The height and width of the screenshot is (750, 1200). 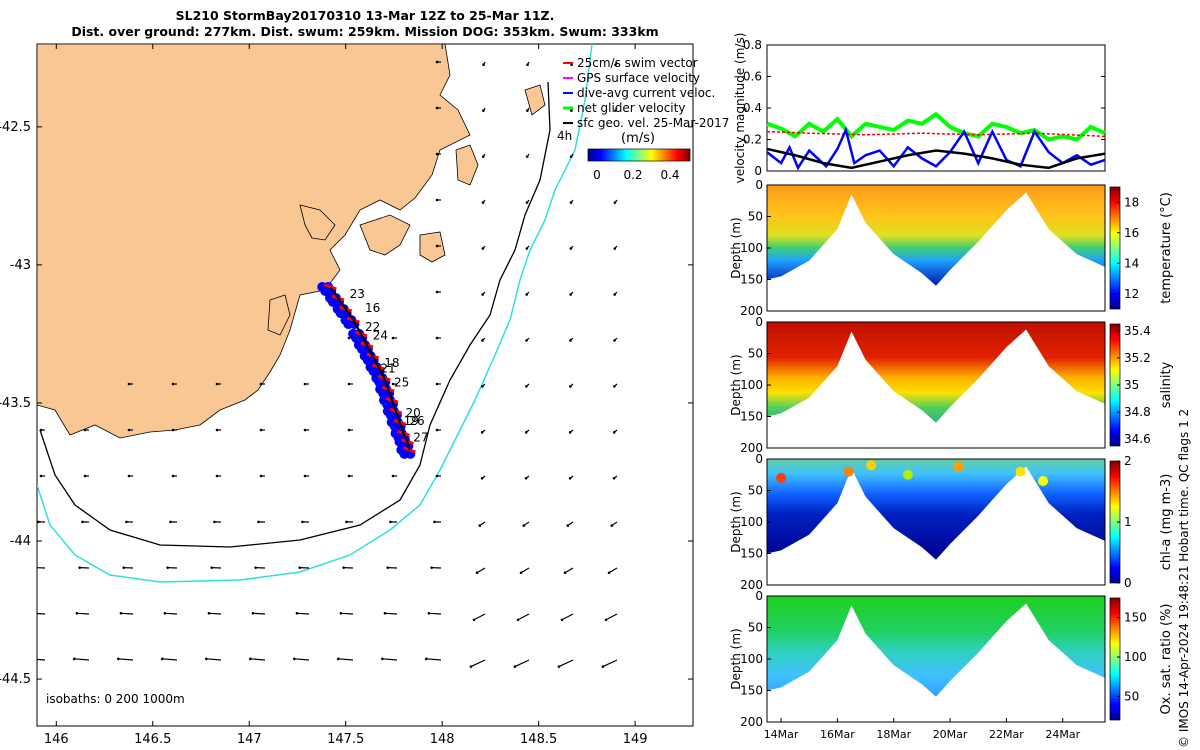 What do you see at coordinates (936, 126) in the screenshot?
I see `velocity-series-line` at bounding box center [936, 126].